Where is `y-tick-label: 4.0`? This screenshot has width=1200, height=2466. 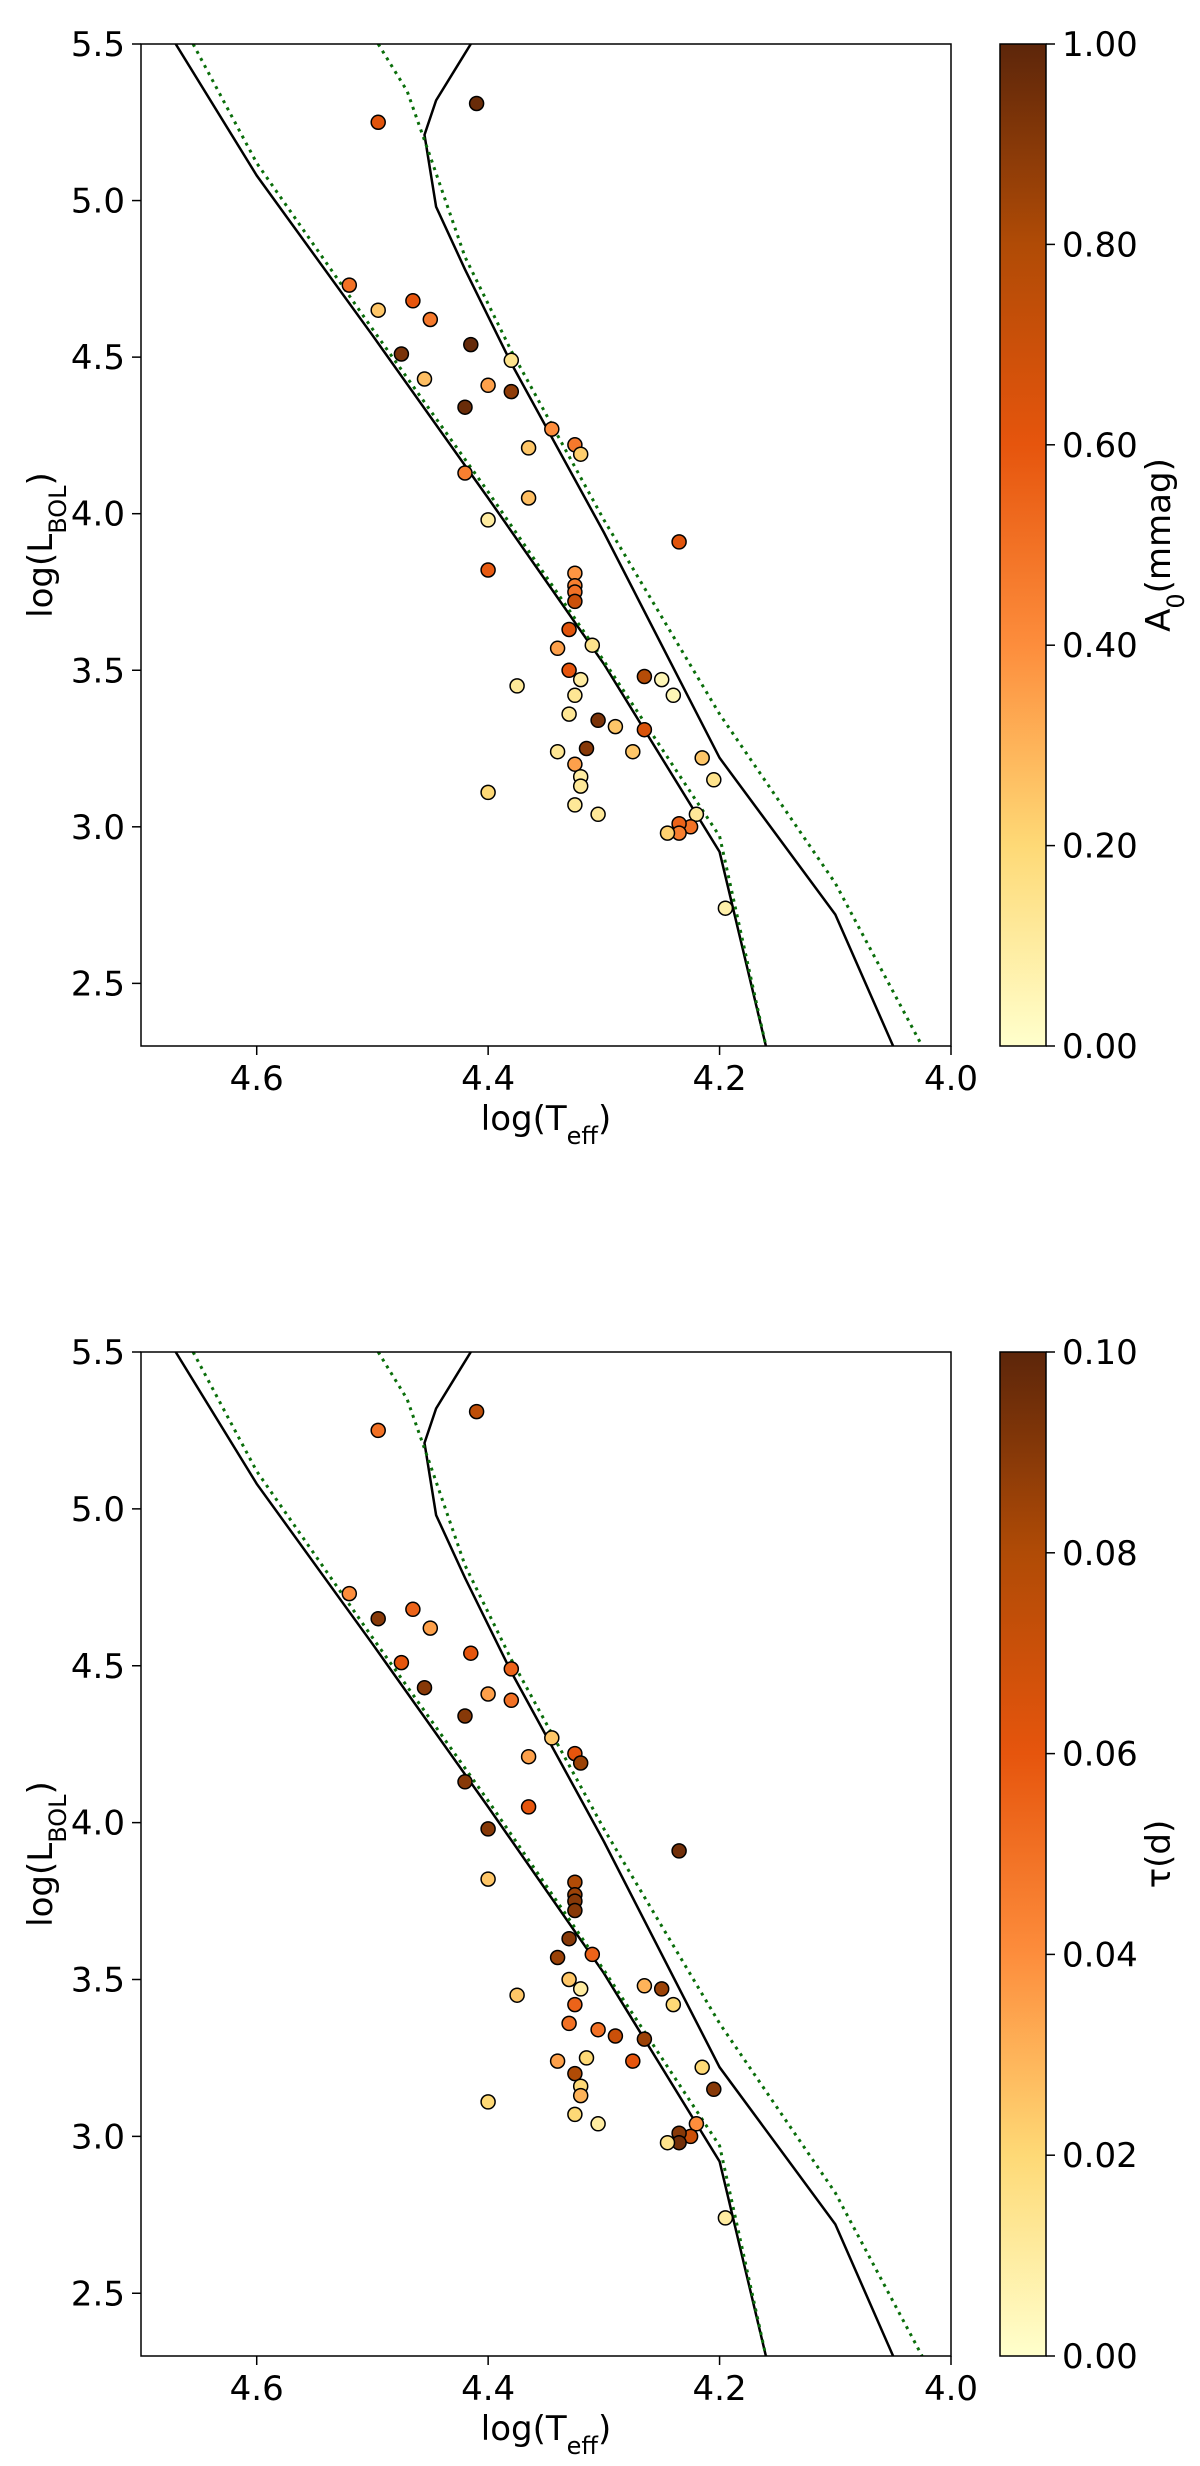
y-tick-label: 4.0 is located at coordinates (98, 515).